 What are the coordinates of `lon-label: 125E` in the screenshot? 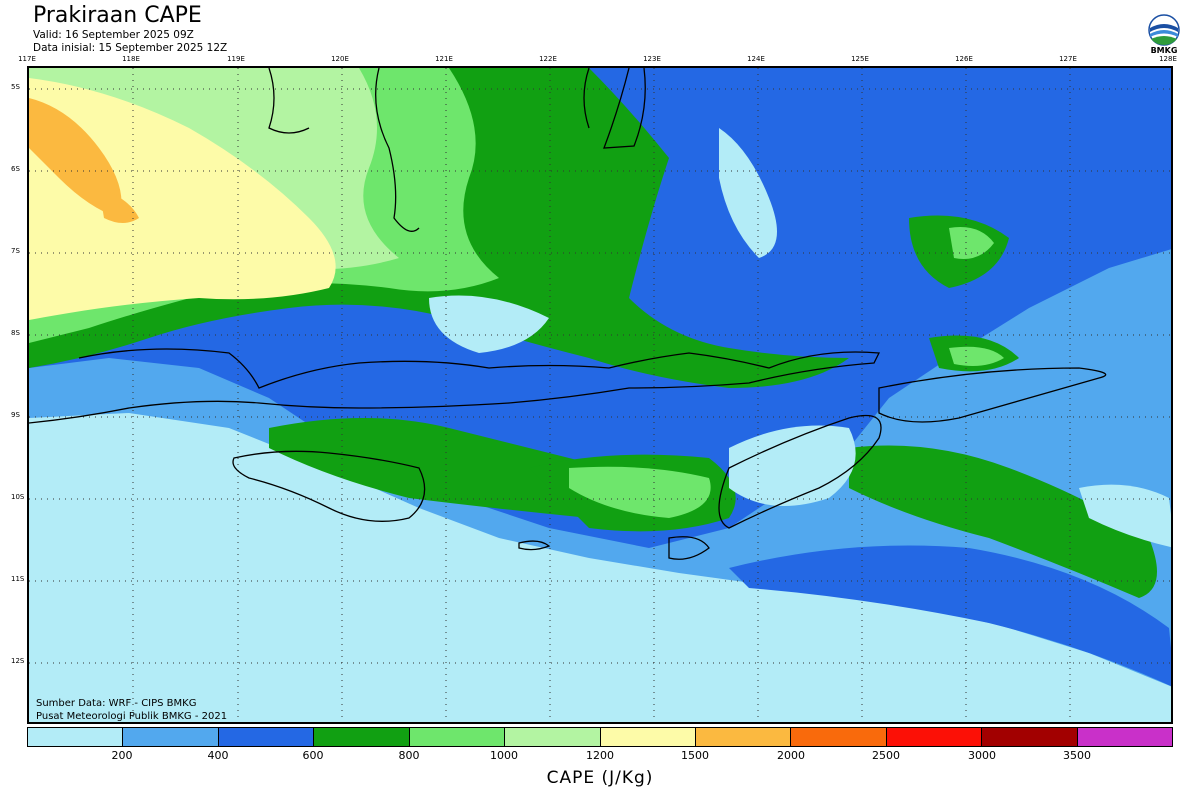 It's located at (860, 59).